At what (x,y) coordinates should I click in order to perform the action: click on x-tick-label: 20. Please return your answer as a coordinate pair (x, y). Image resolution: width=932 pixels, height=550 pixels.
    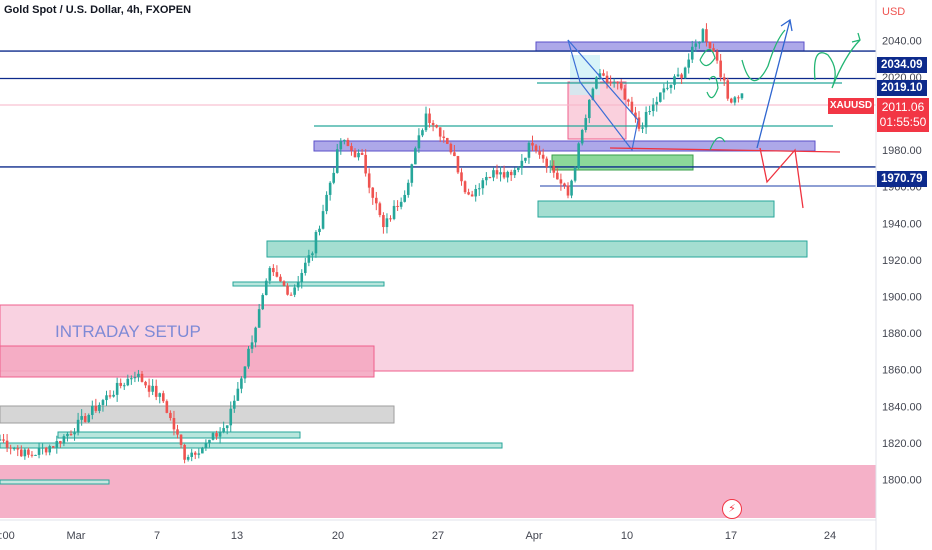
    Looking at the image, I should click on (338, 536).